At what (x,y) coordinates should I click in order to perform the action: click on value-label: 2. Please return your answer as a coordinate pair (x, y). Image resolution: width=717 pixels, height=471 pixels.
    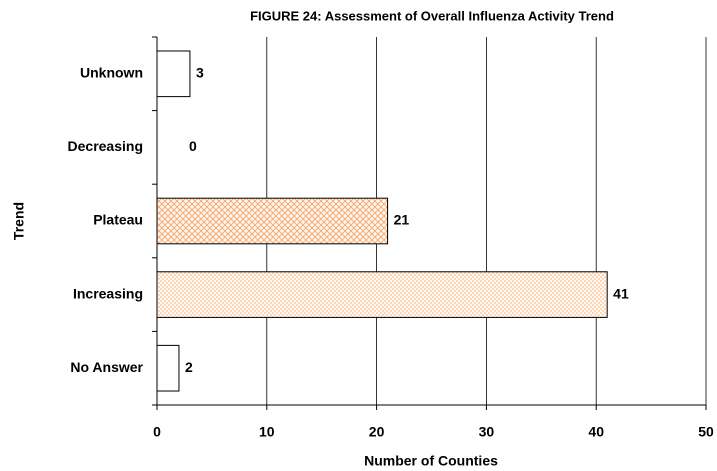
    Looking at the image, I should click on (189, 367).